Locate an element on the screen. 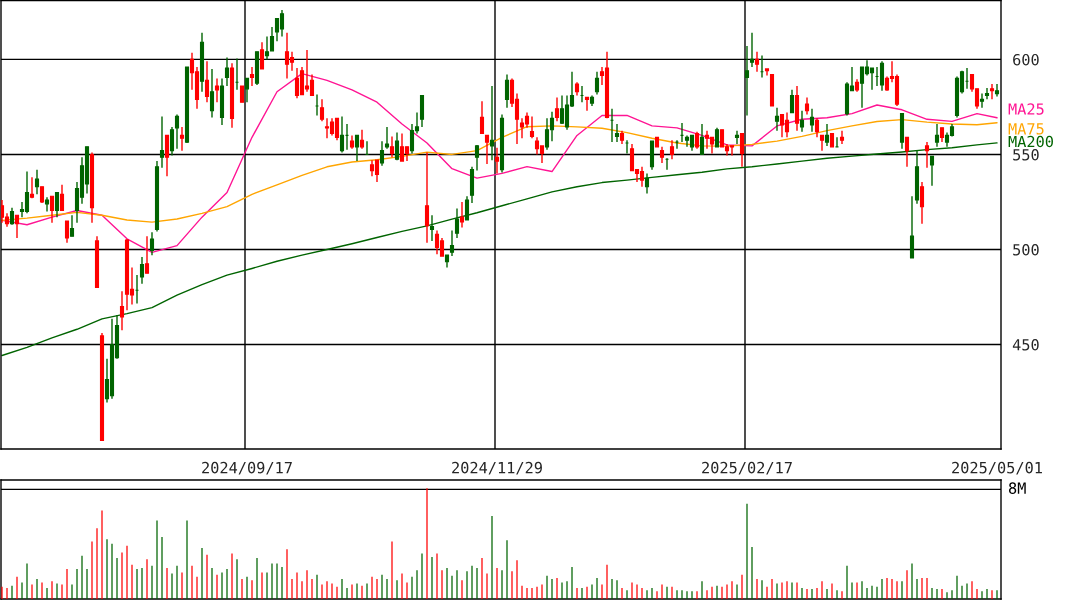  series-label: MA200 is located at coordinates (1030, 141).